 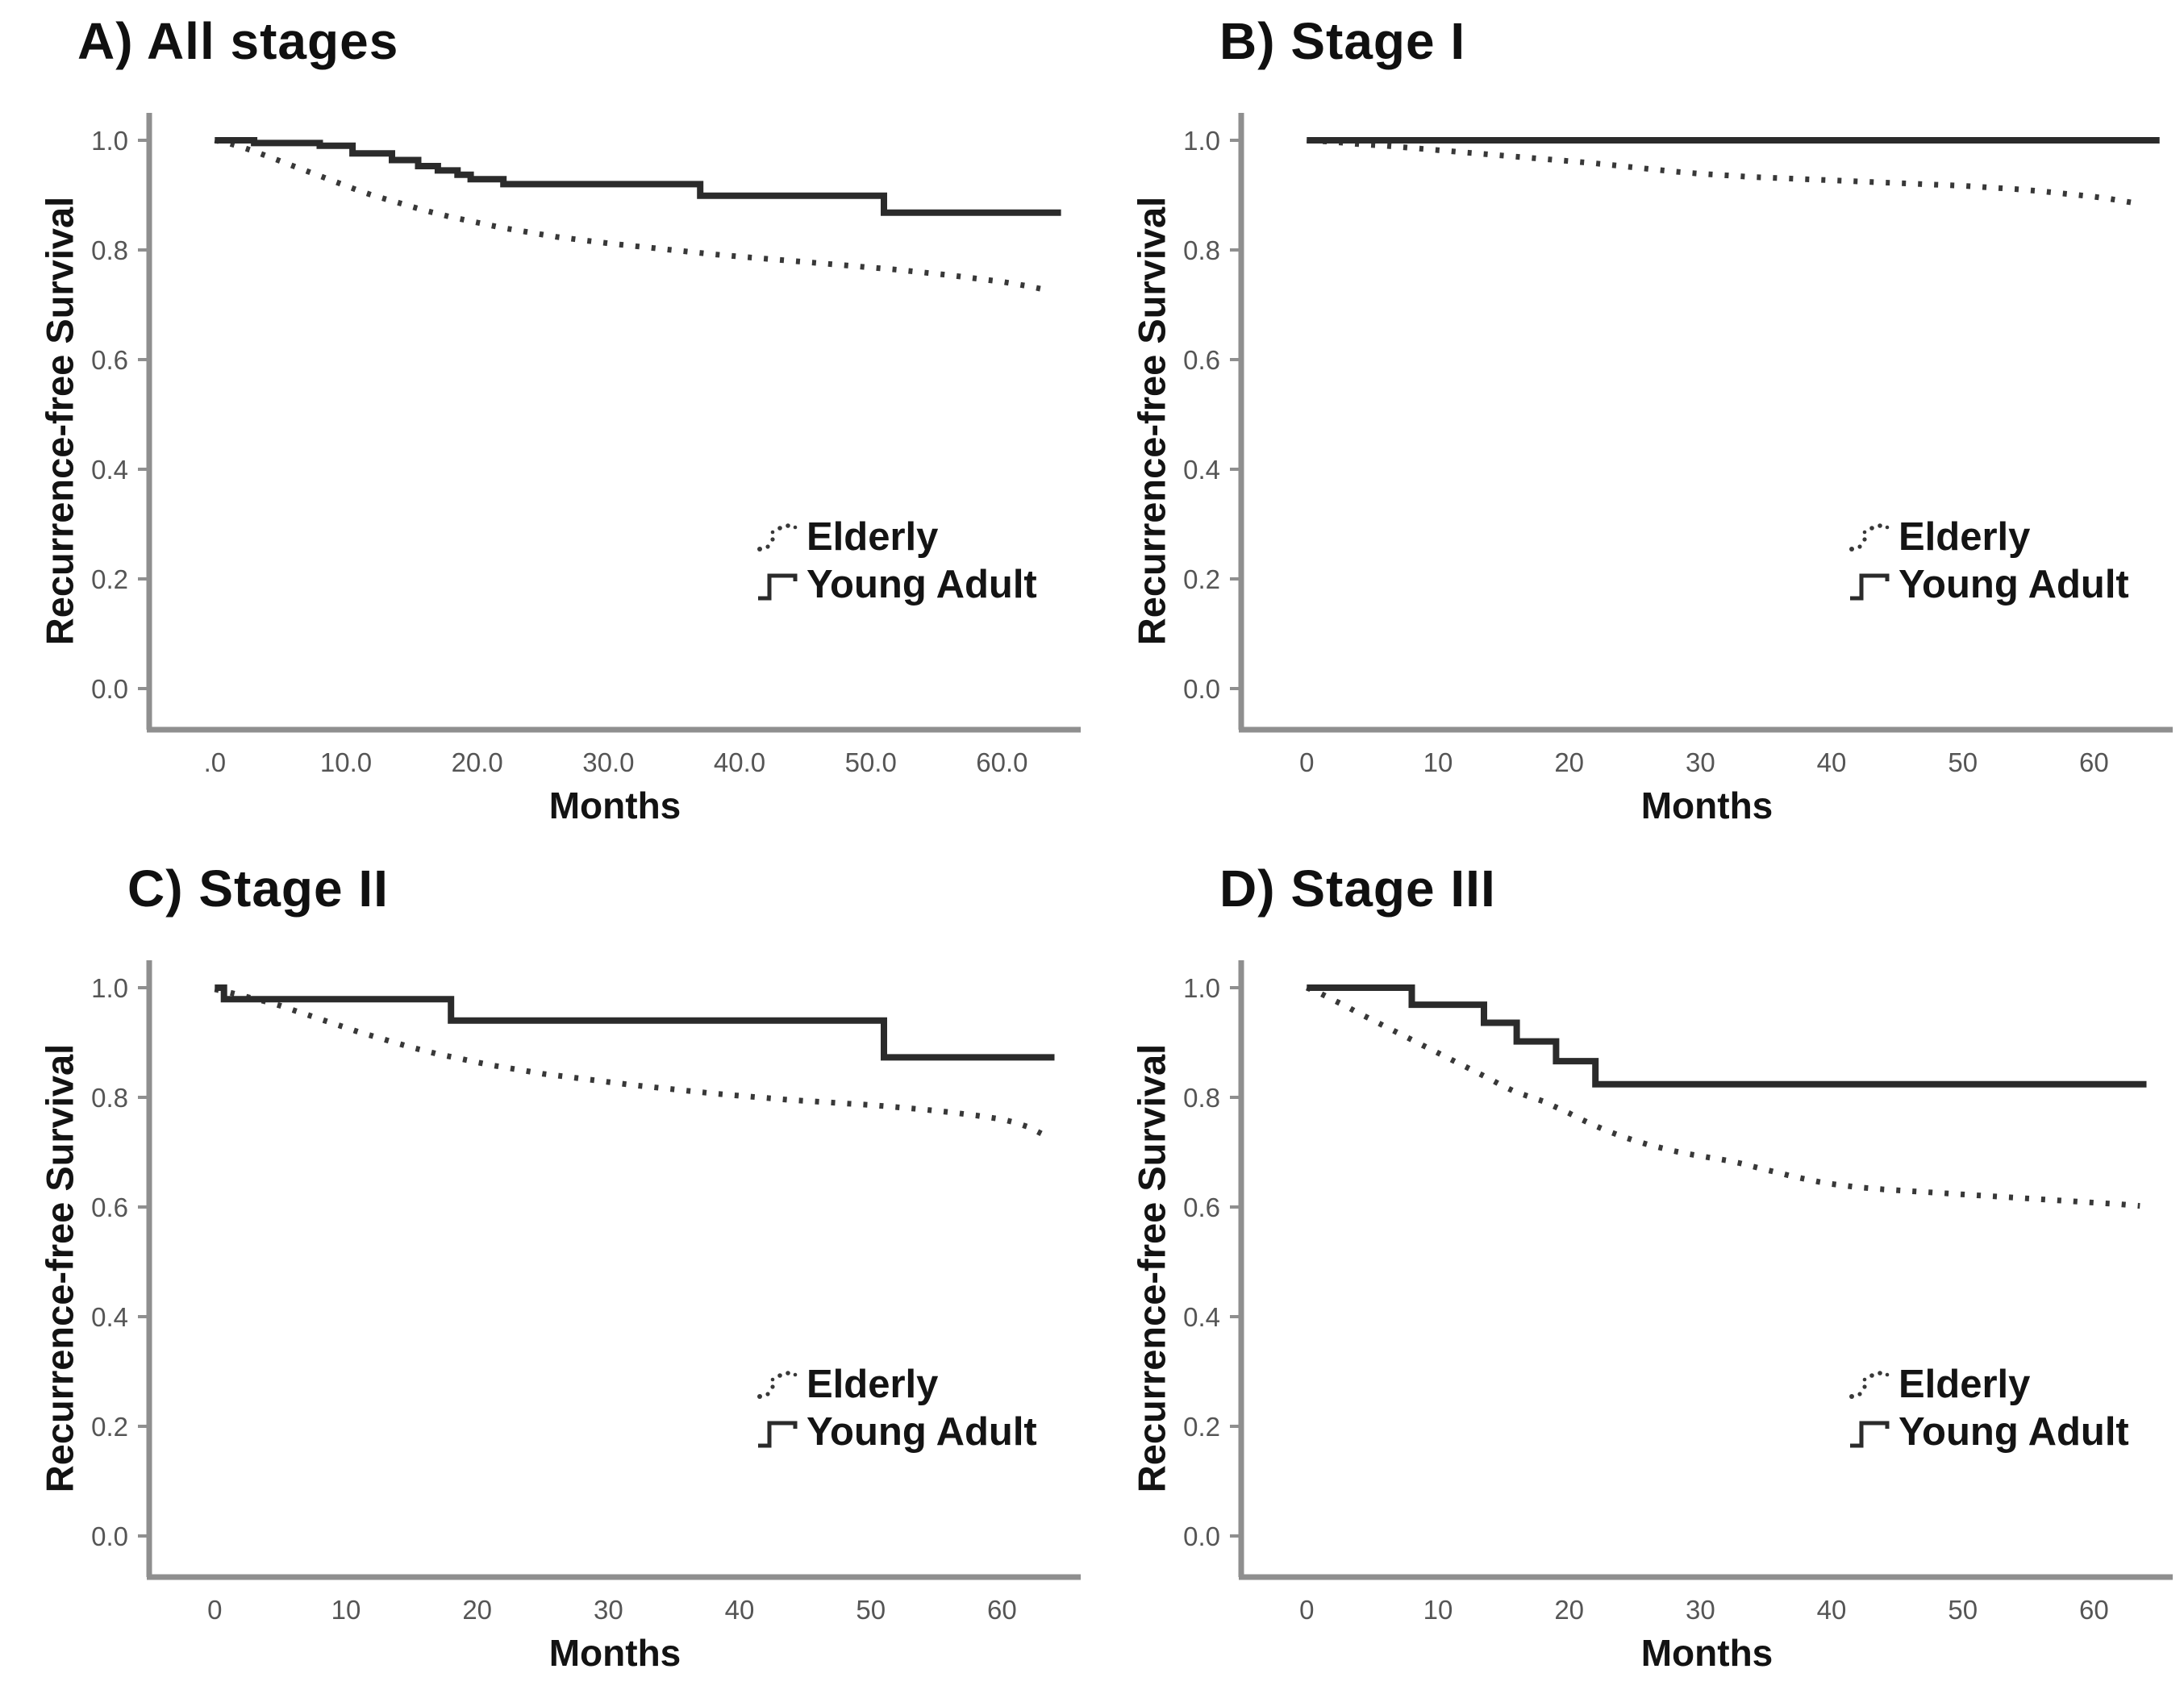 What do you see at coordinates (215, 762) in the screenshot?
I see `x-tick-label: .0` at bounding box center [215, 762].